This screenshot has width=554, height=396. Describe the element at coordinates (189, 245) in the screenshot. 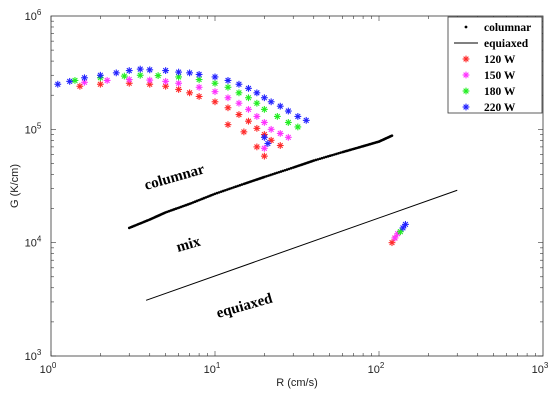

I see `region-label-mix: mix` at that location.